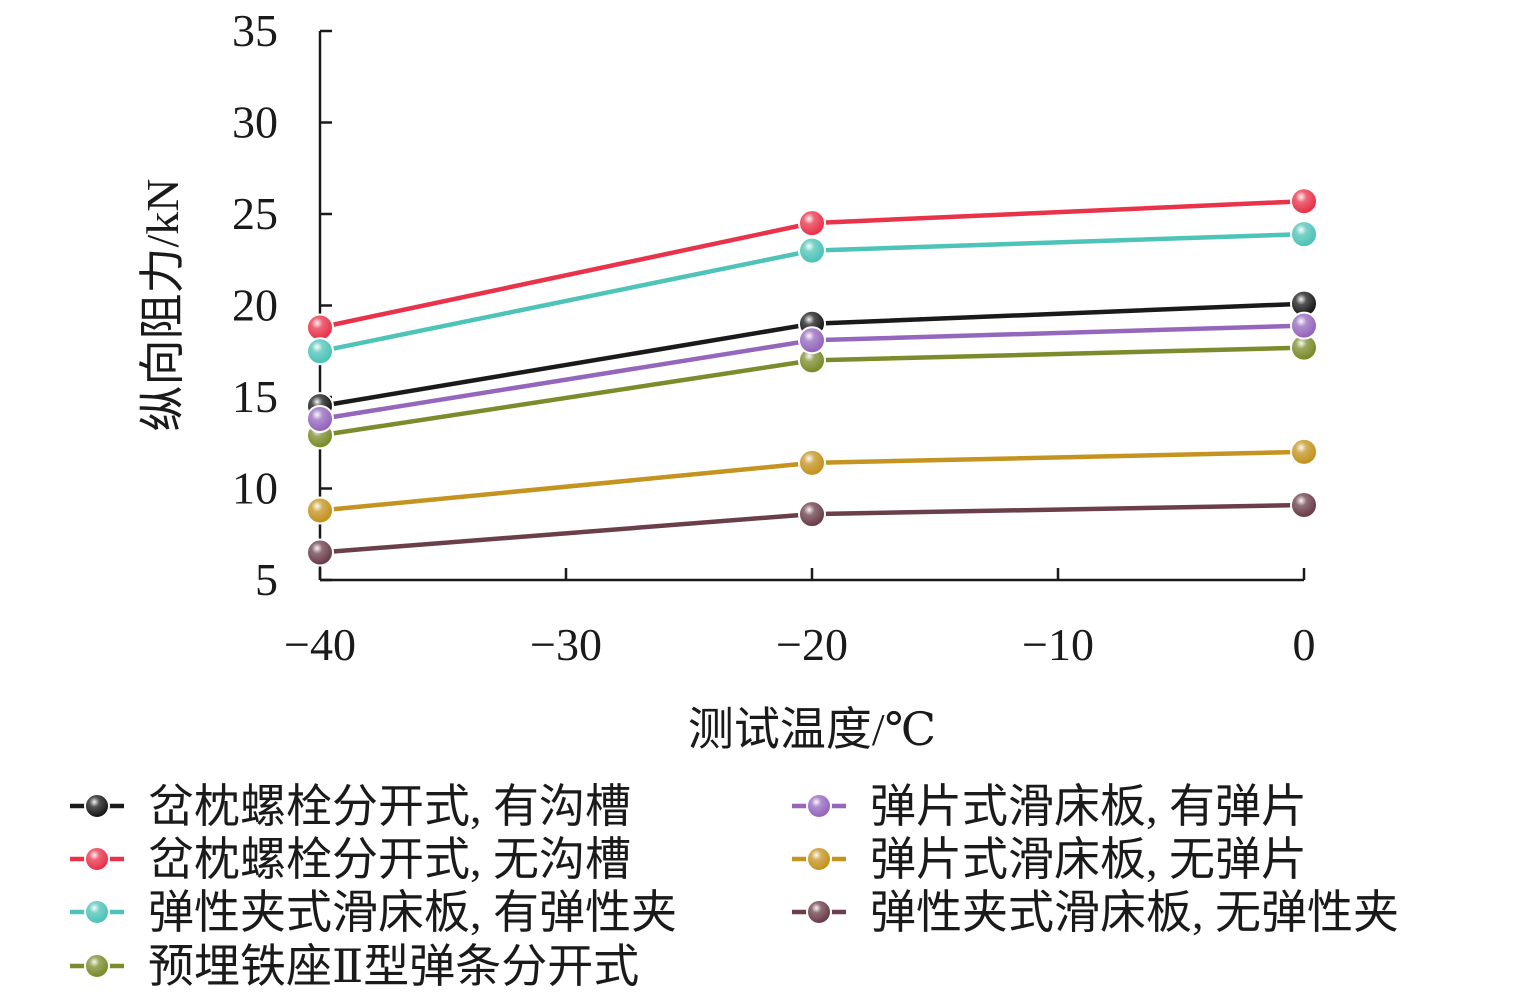  What do you see at coordinates (1088, 859) in the screenshot?
I see `legend-label: 弹片式滑床板, 无弹片` at bounding box center [1088, 859].